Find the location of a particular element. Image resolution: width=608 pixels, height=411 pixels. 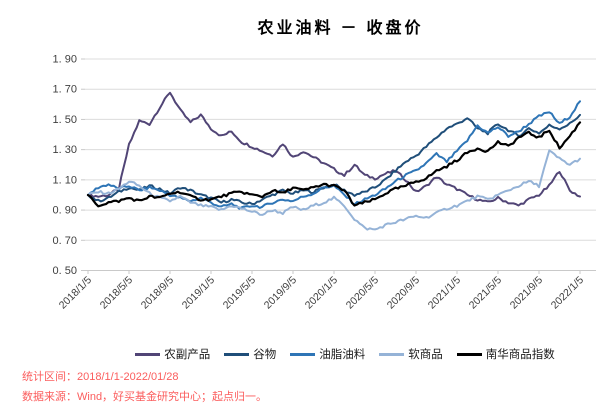

y-tick-label: 1. 10 is located at coordinates (65, 180).